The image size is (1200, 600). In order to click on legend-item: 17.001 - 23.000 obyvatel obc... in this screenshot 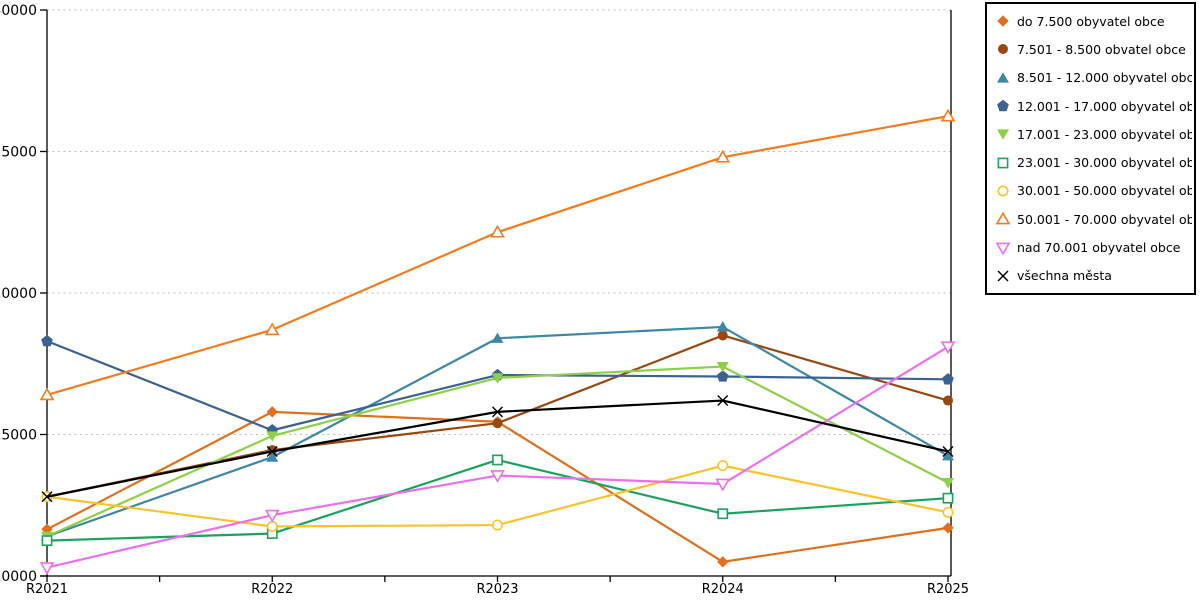, I will do `click(1093, 134)`.